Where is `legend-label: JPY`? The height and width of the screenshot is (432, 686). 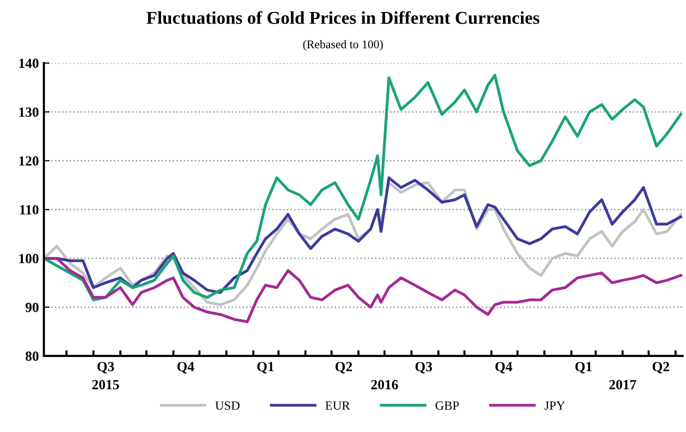 legend-label: JPY is located at coordinates (554, 405).